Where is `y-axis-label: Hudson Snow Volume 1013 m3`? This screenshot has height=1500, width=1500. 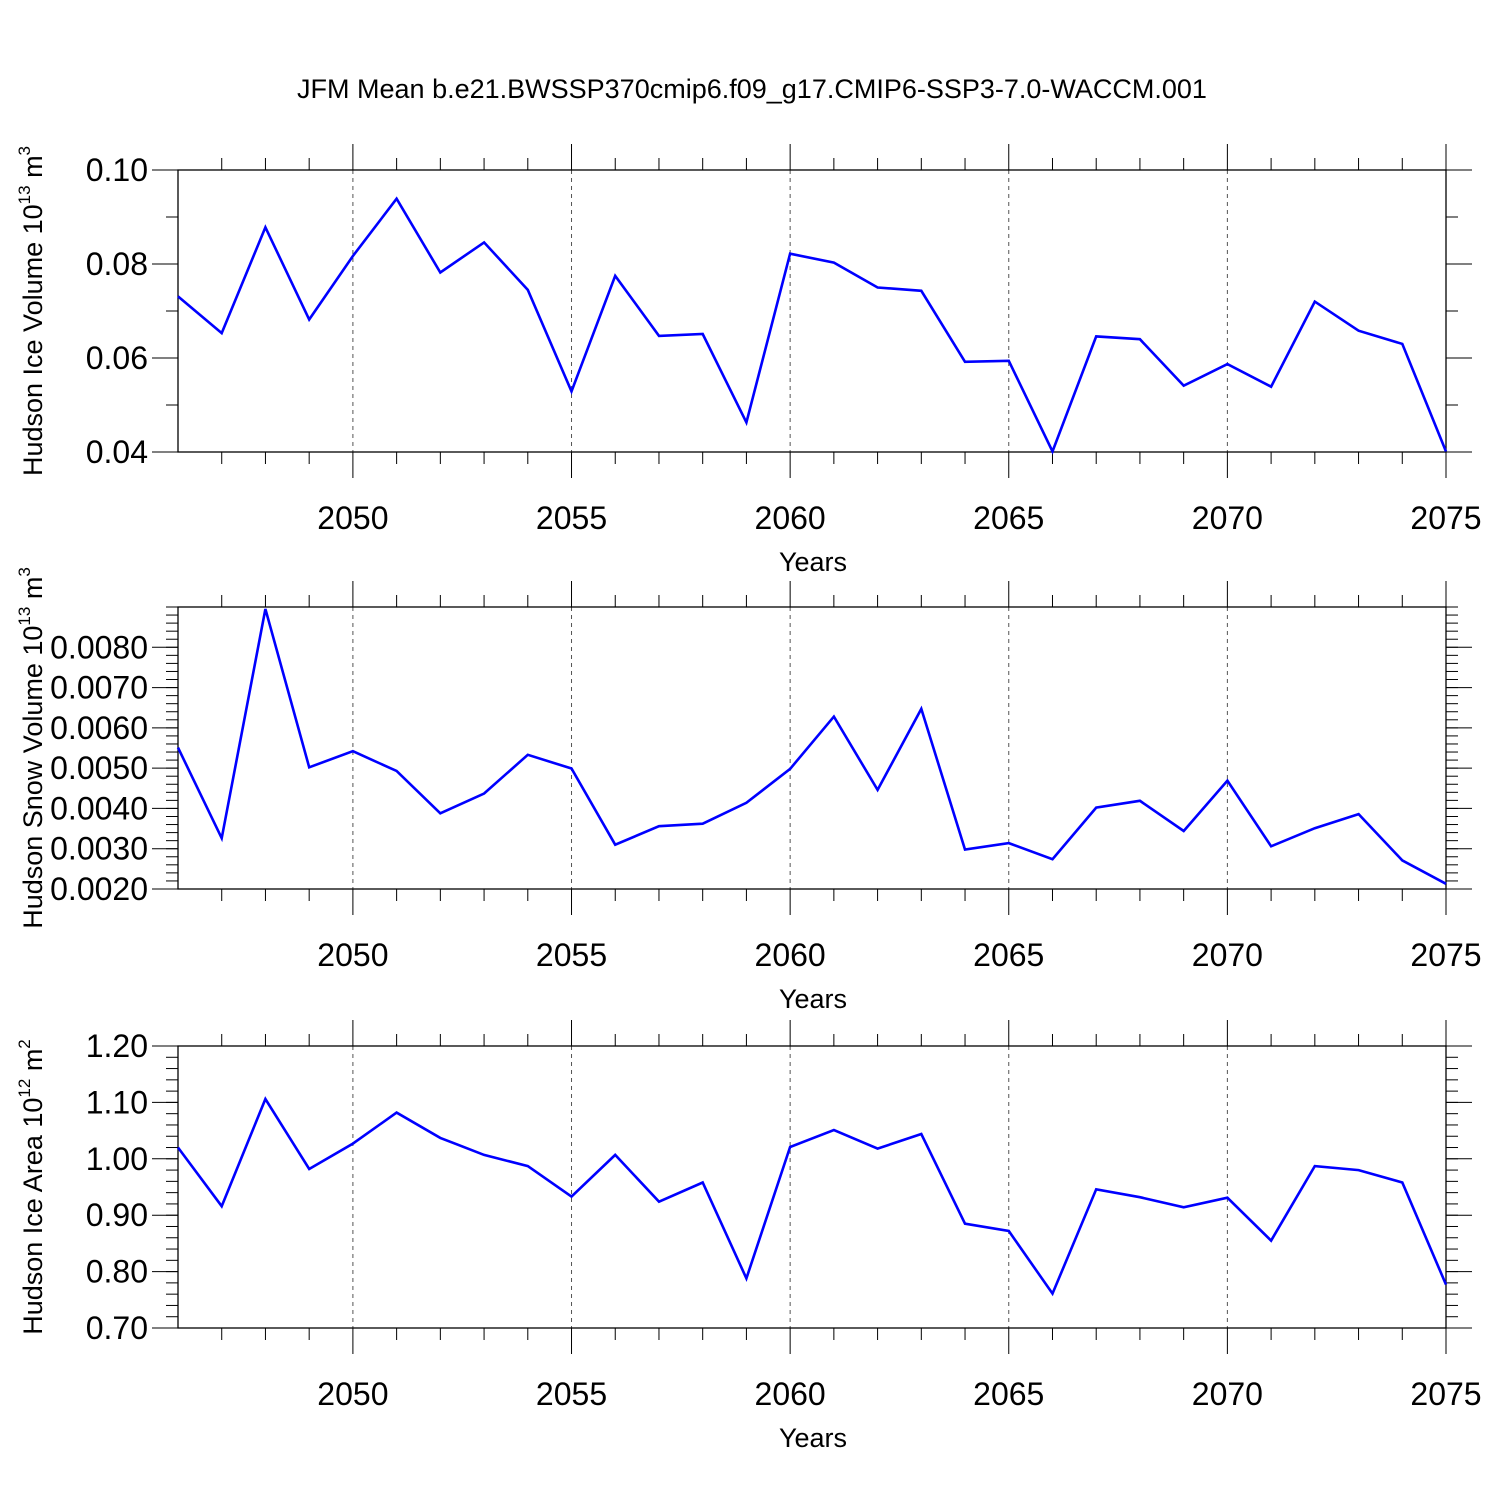
y-axis-label: Hudson Snow Volume 1013 m3 is located at coordinates (31, 748).